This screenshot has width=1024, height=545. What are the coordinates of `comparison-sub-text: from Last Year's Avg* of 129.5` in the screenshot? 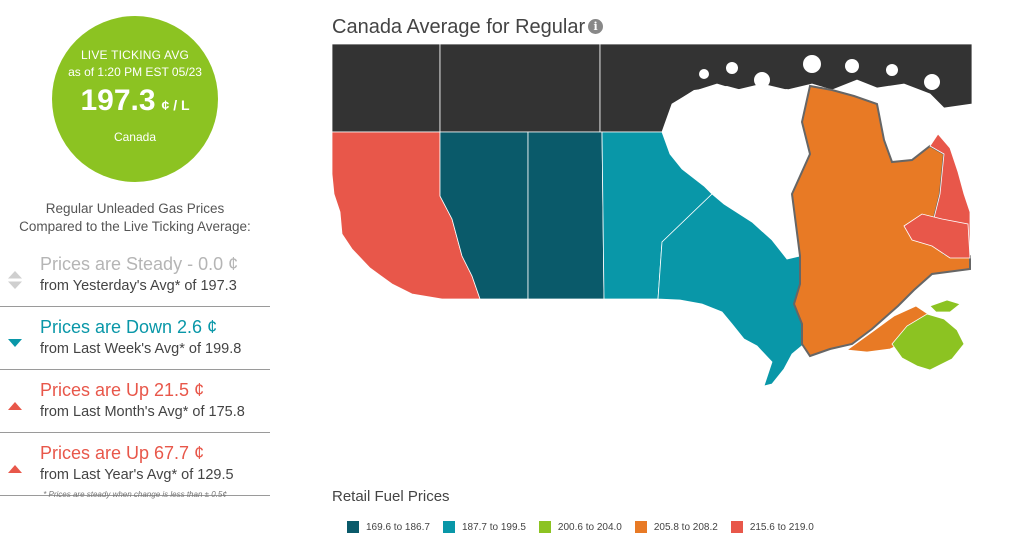 It's located at (137, 475).